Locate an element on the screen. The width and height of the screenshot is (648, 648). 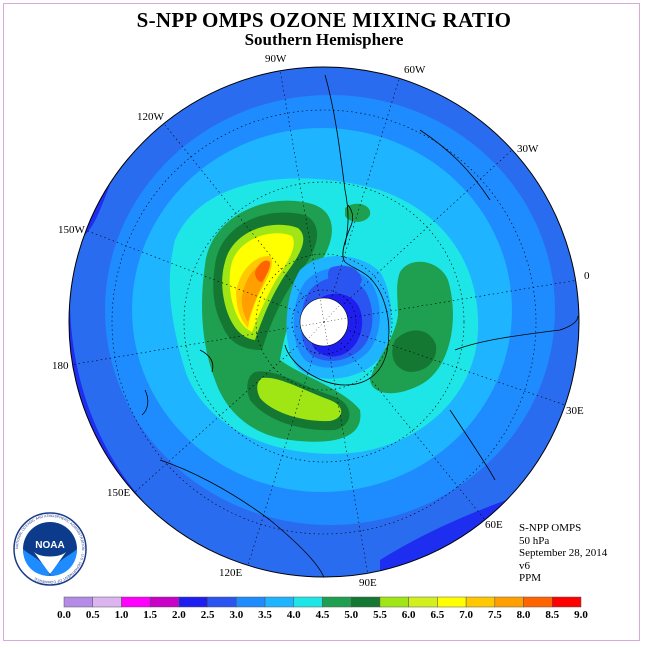
lon-label-60w: 60W is located at coordinates (415, 70).